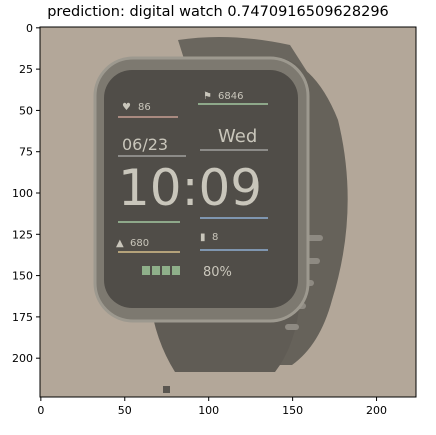 The image size is (436, 435). Describe the element at coordinates (230, 96) in the screenshot. I see `screen-steps: 6846` at that location.